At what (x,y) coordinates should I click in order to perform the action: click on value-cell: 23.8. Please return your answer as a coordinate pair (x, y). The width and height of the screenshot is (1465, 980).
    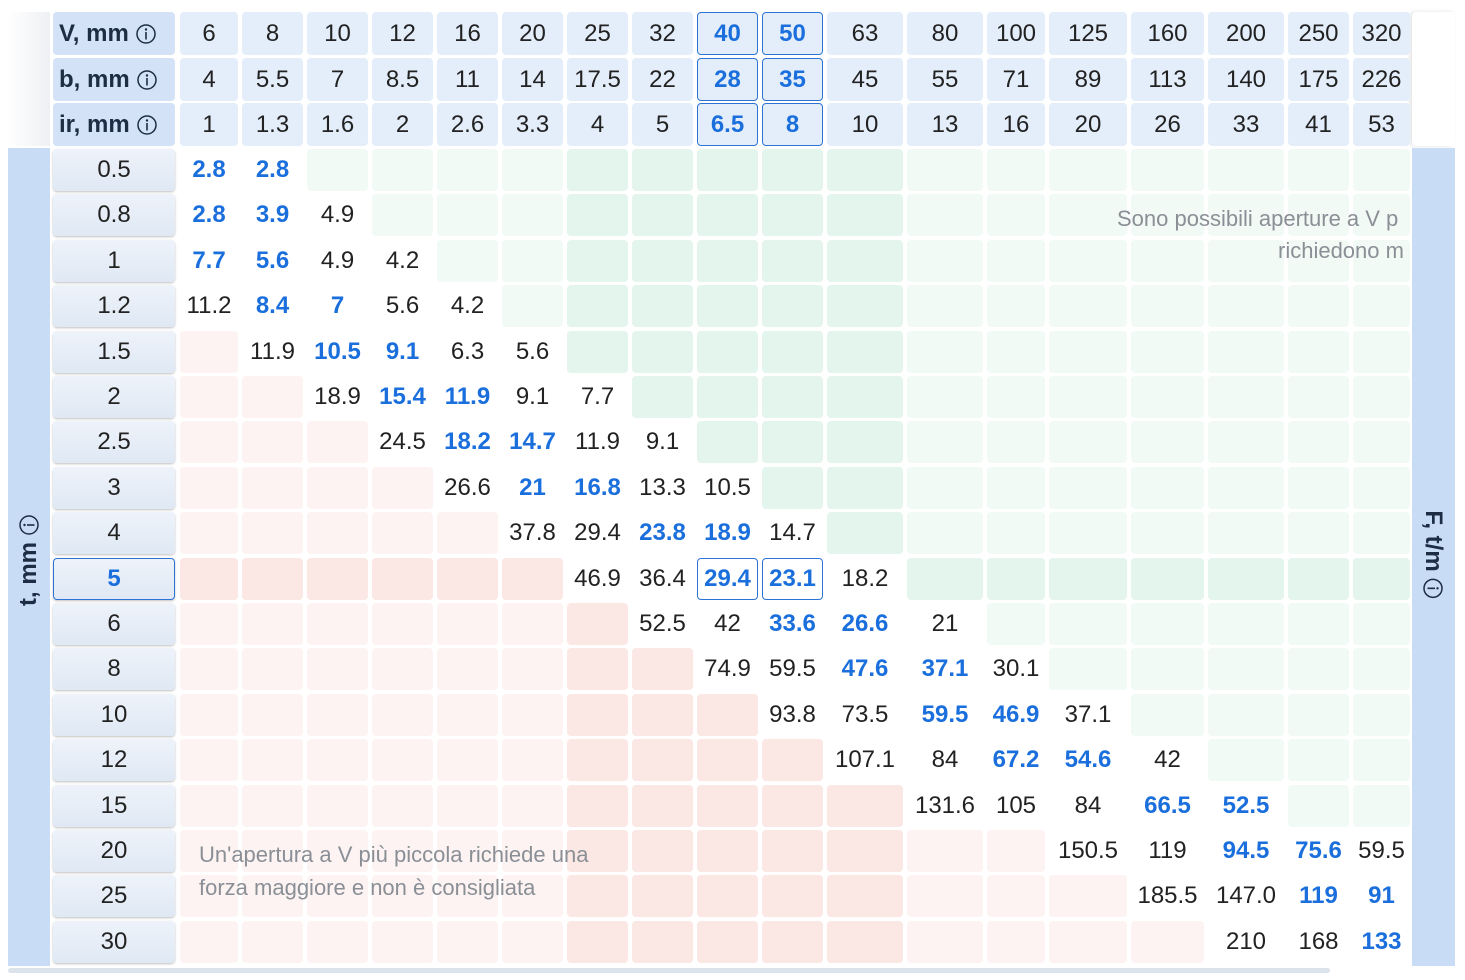
    Looking at the image, I should click on (662, 533).